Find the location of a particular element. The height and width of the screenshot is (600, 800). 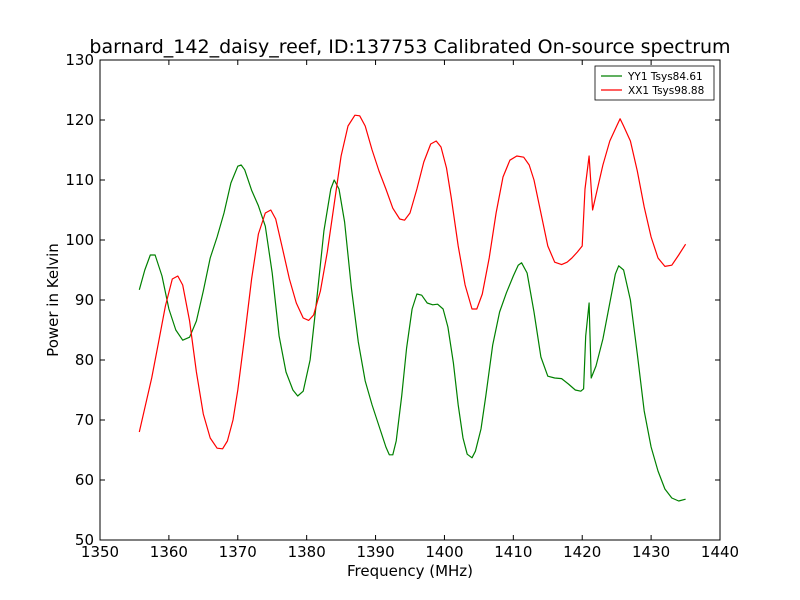

y-tick-label: 80 is located at coordinates (84, 360).